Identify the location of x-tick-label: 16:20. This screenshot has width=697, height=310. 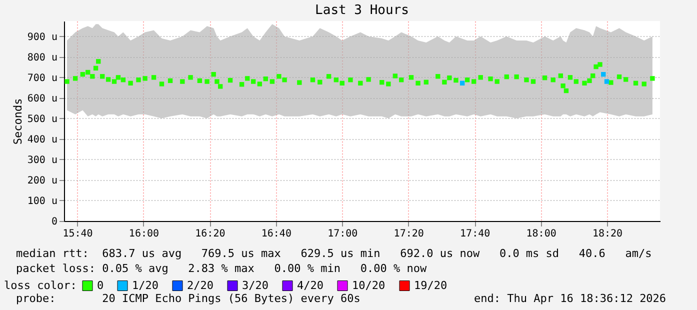
(210, 234).